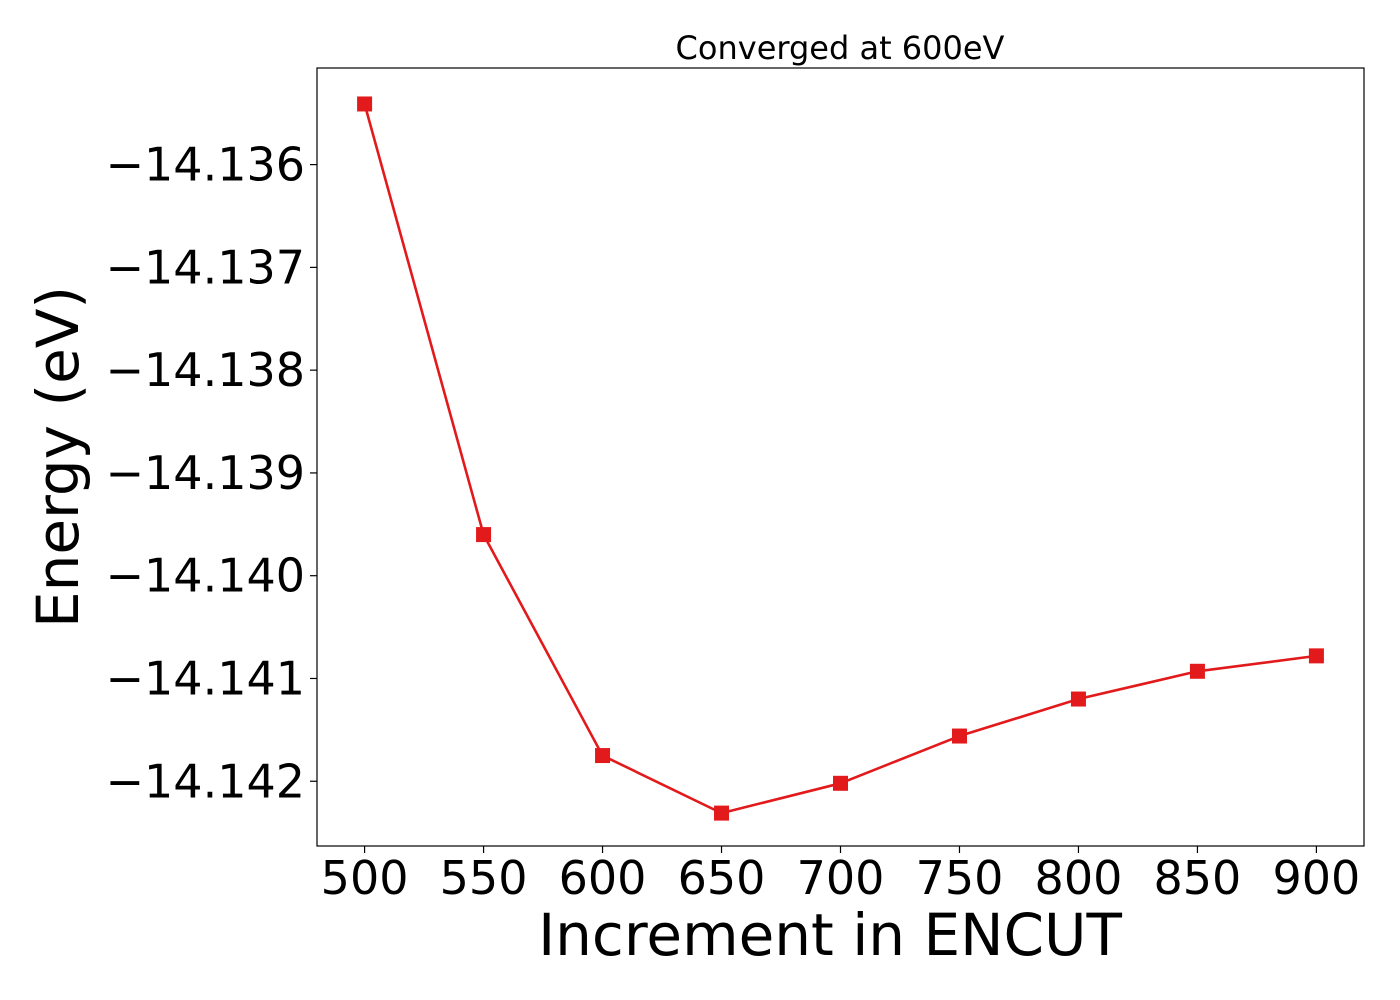 The image size is (1400, 1000). I want to click on x-tick-label: 800, so click(1079, 878).